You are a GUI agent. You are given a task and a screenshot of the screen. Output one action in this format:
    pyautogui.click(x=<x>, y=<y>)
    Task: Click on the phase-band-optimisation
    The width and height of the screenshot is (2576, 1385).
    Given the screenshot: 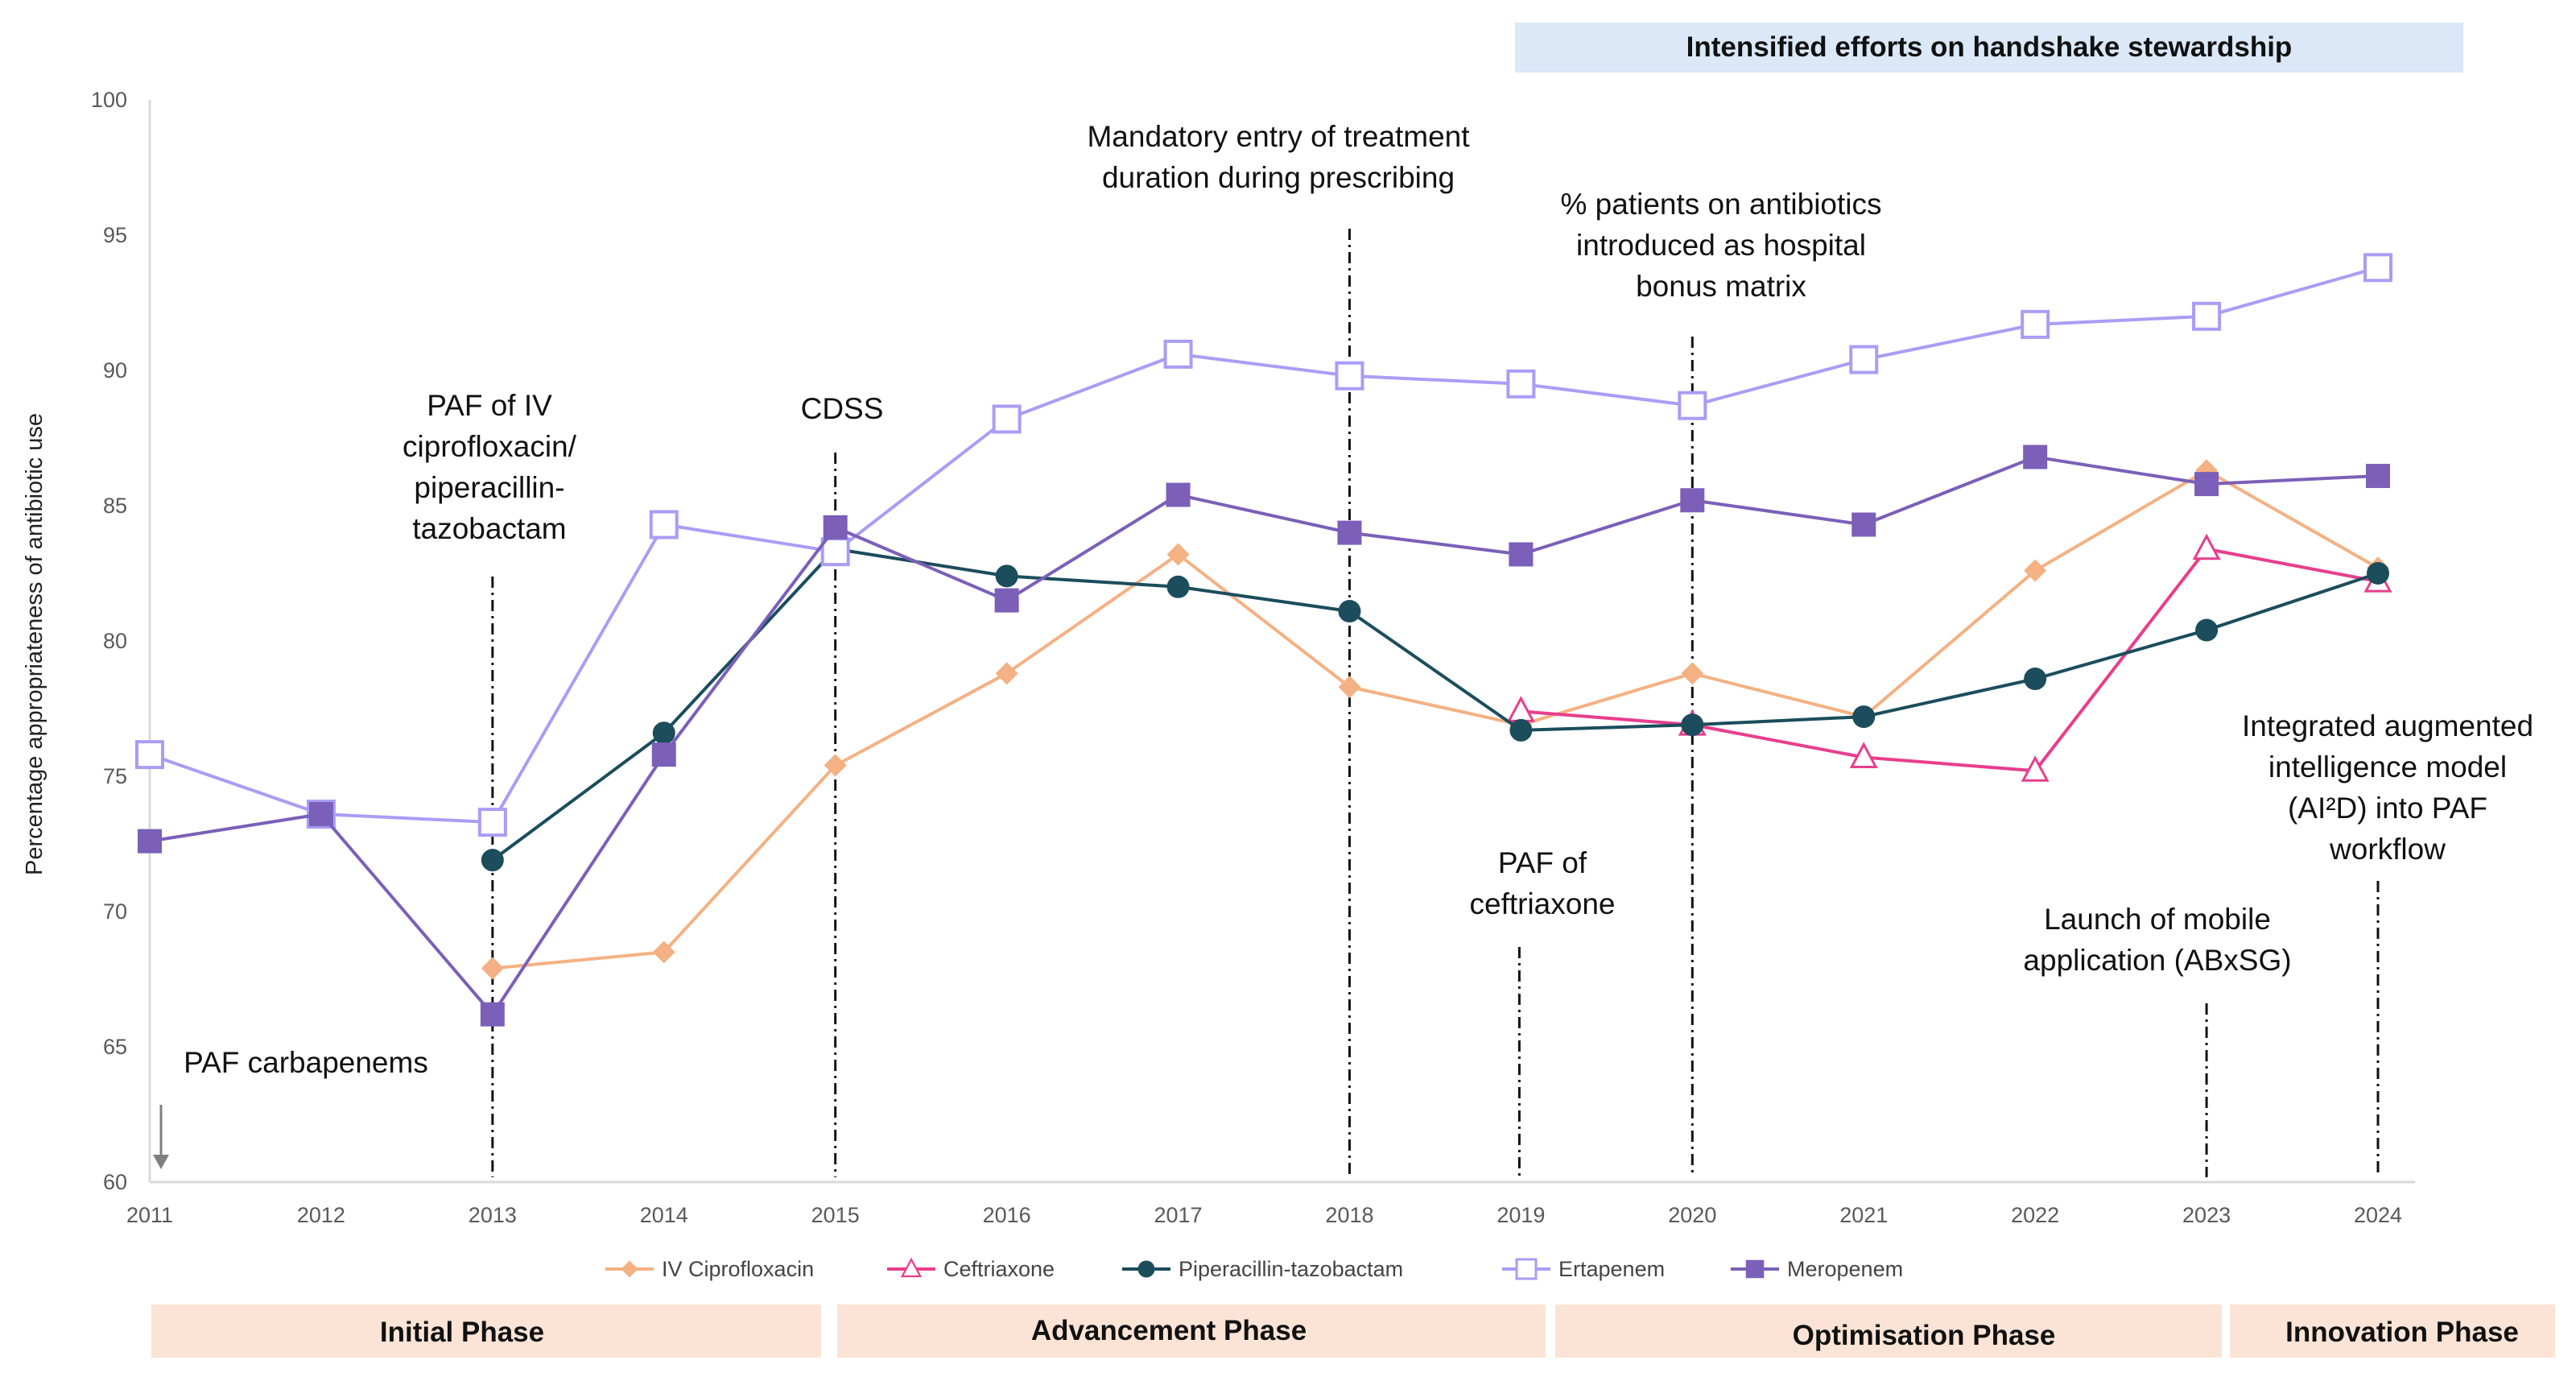 What is the action you would take?
    pyautogui.click(x=1888, y=1331)
    